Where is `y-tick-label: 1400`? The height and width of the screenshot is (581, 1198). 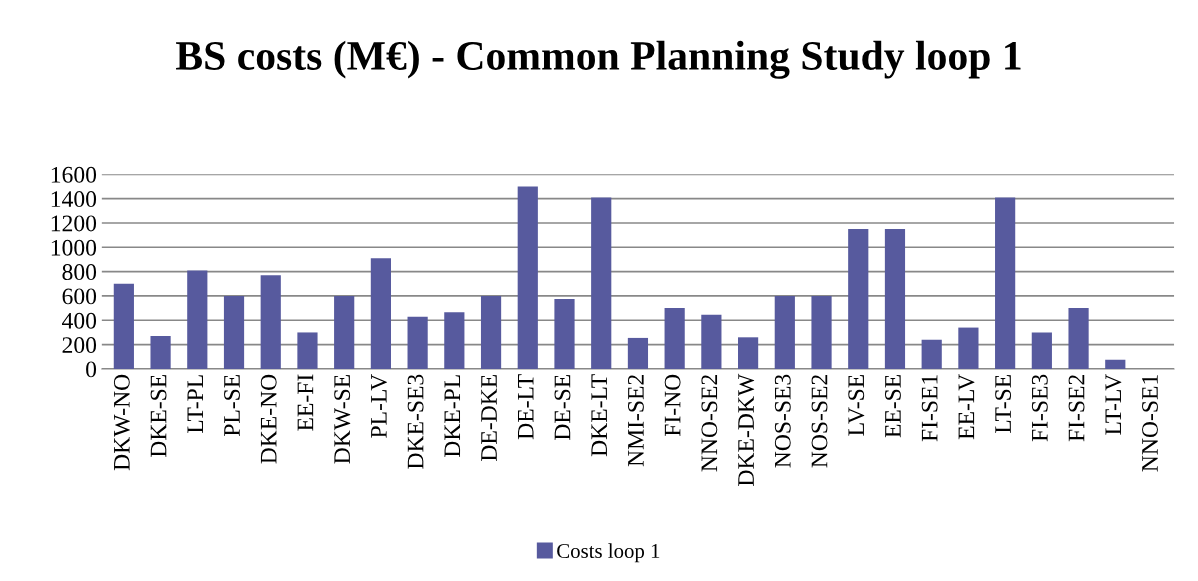 y-tick-label: 1400 is located at coordinates (74, 199).